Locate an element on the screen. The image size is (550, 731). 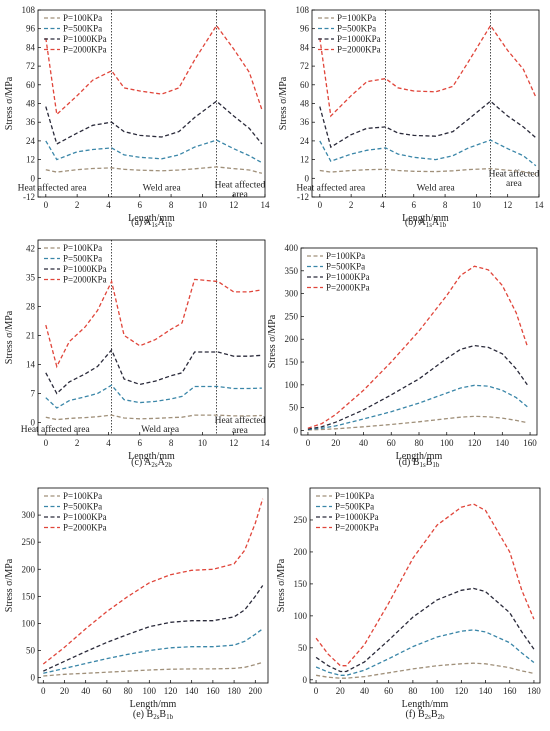
x-tick-label: 12 is located at coordinates (507, 205).